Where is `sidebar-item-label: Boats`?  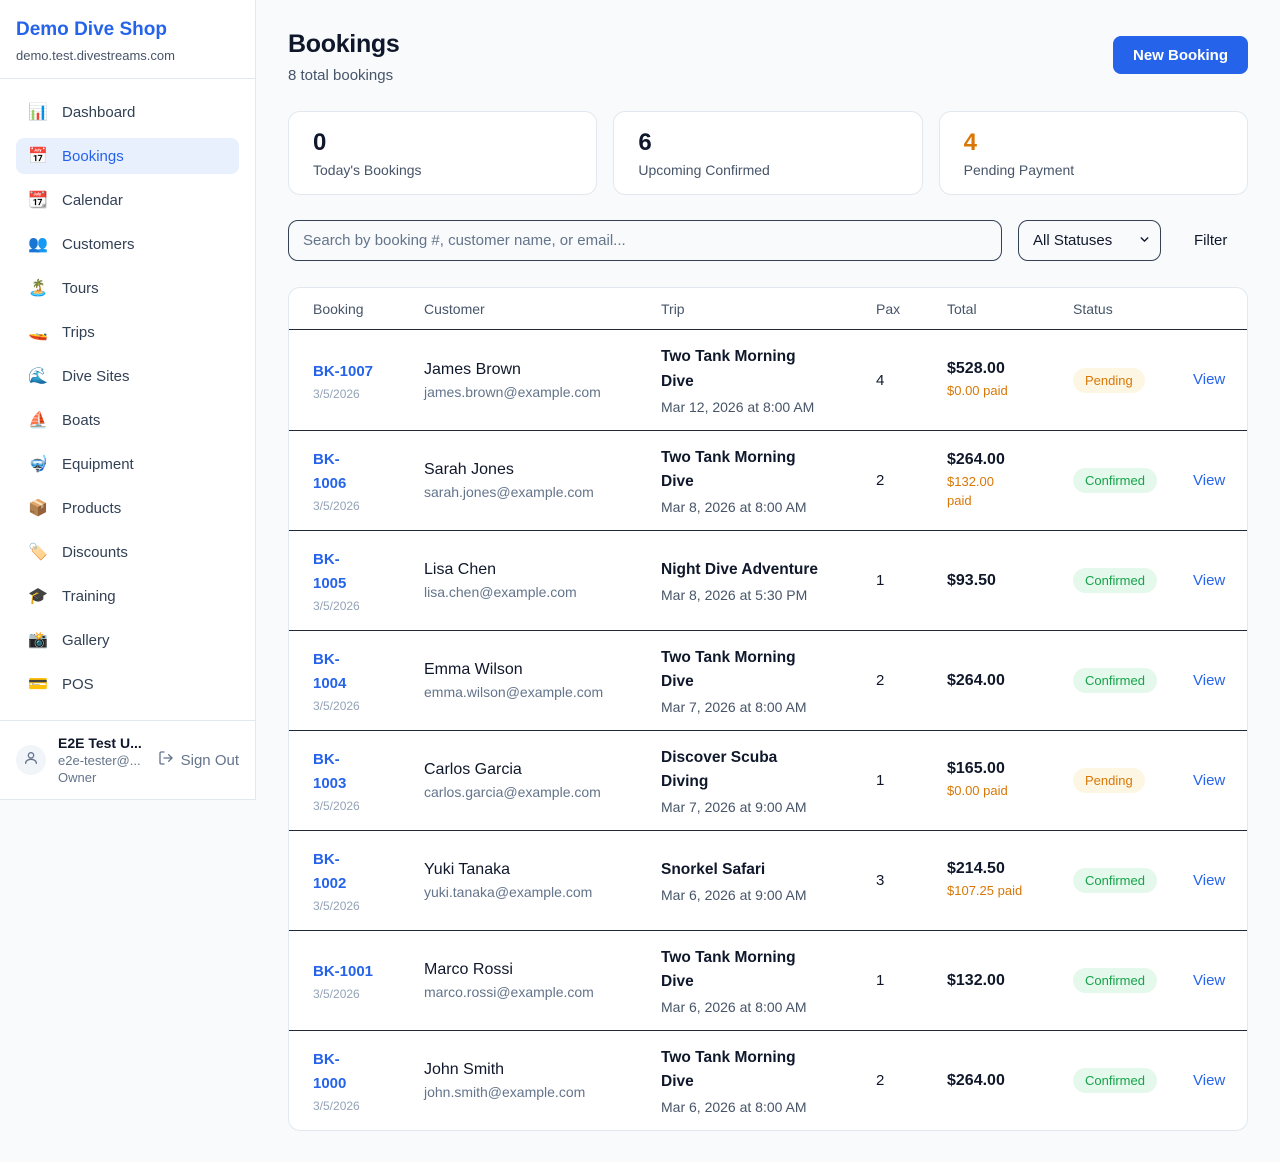 sidebar-item-label: Boats is located at coordinates (81, 420).